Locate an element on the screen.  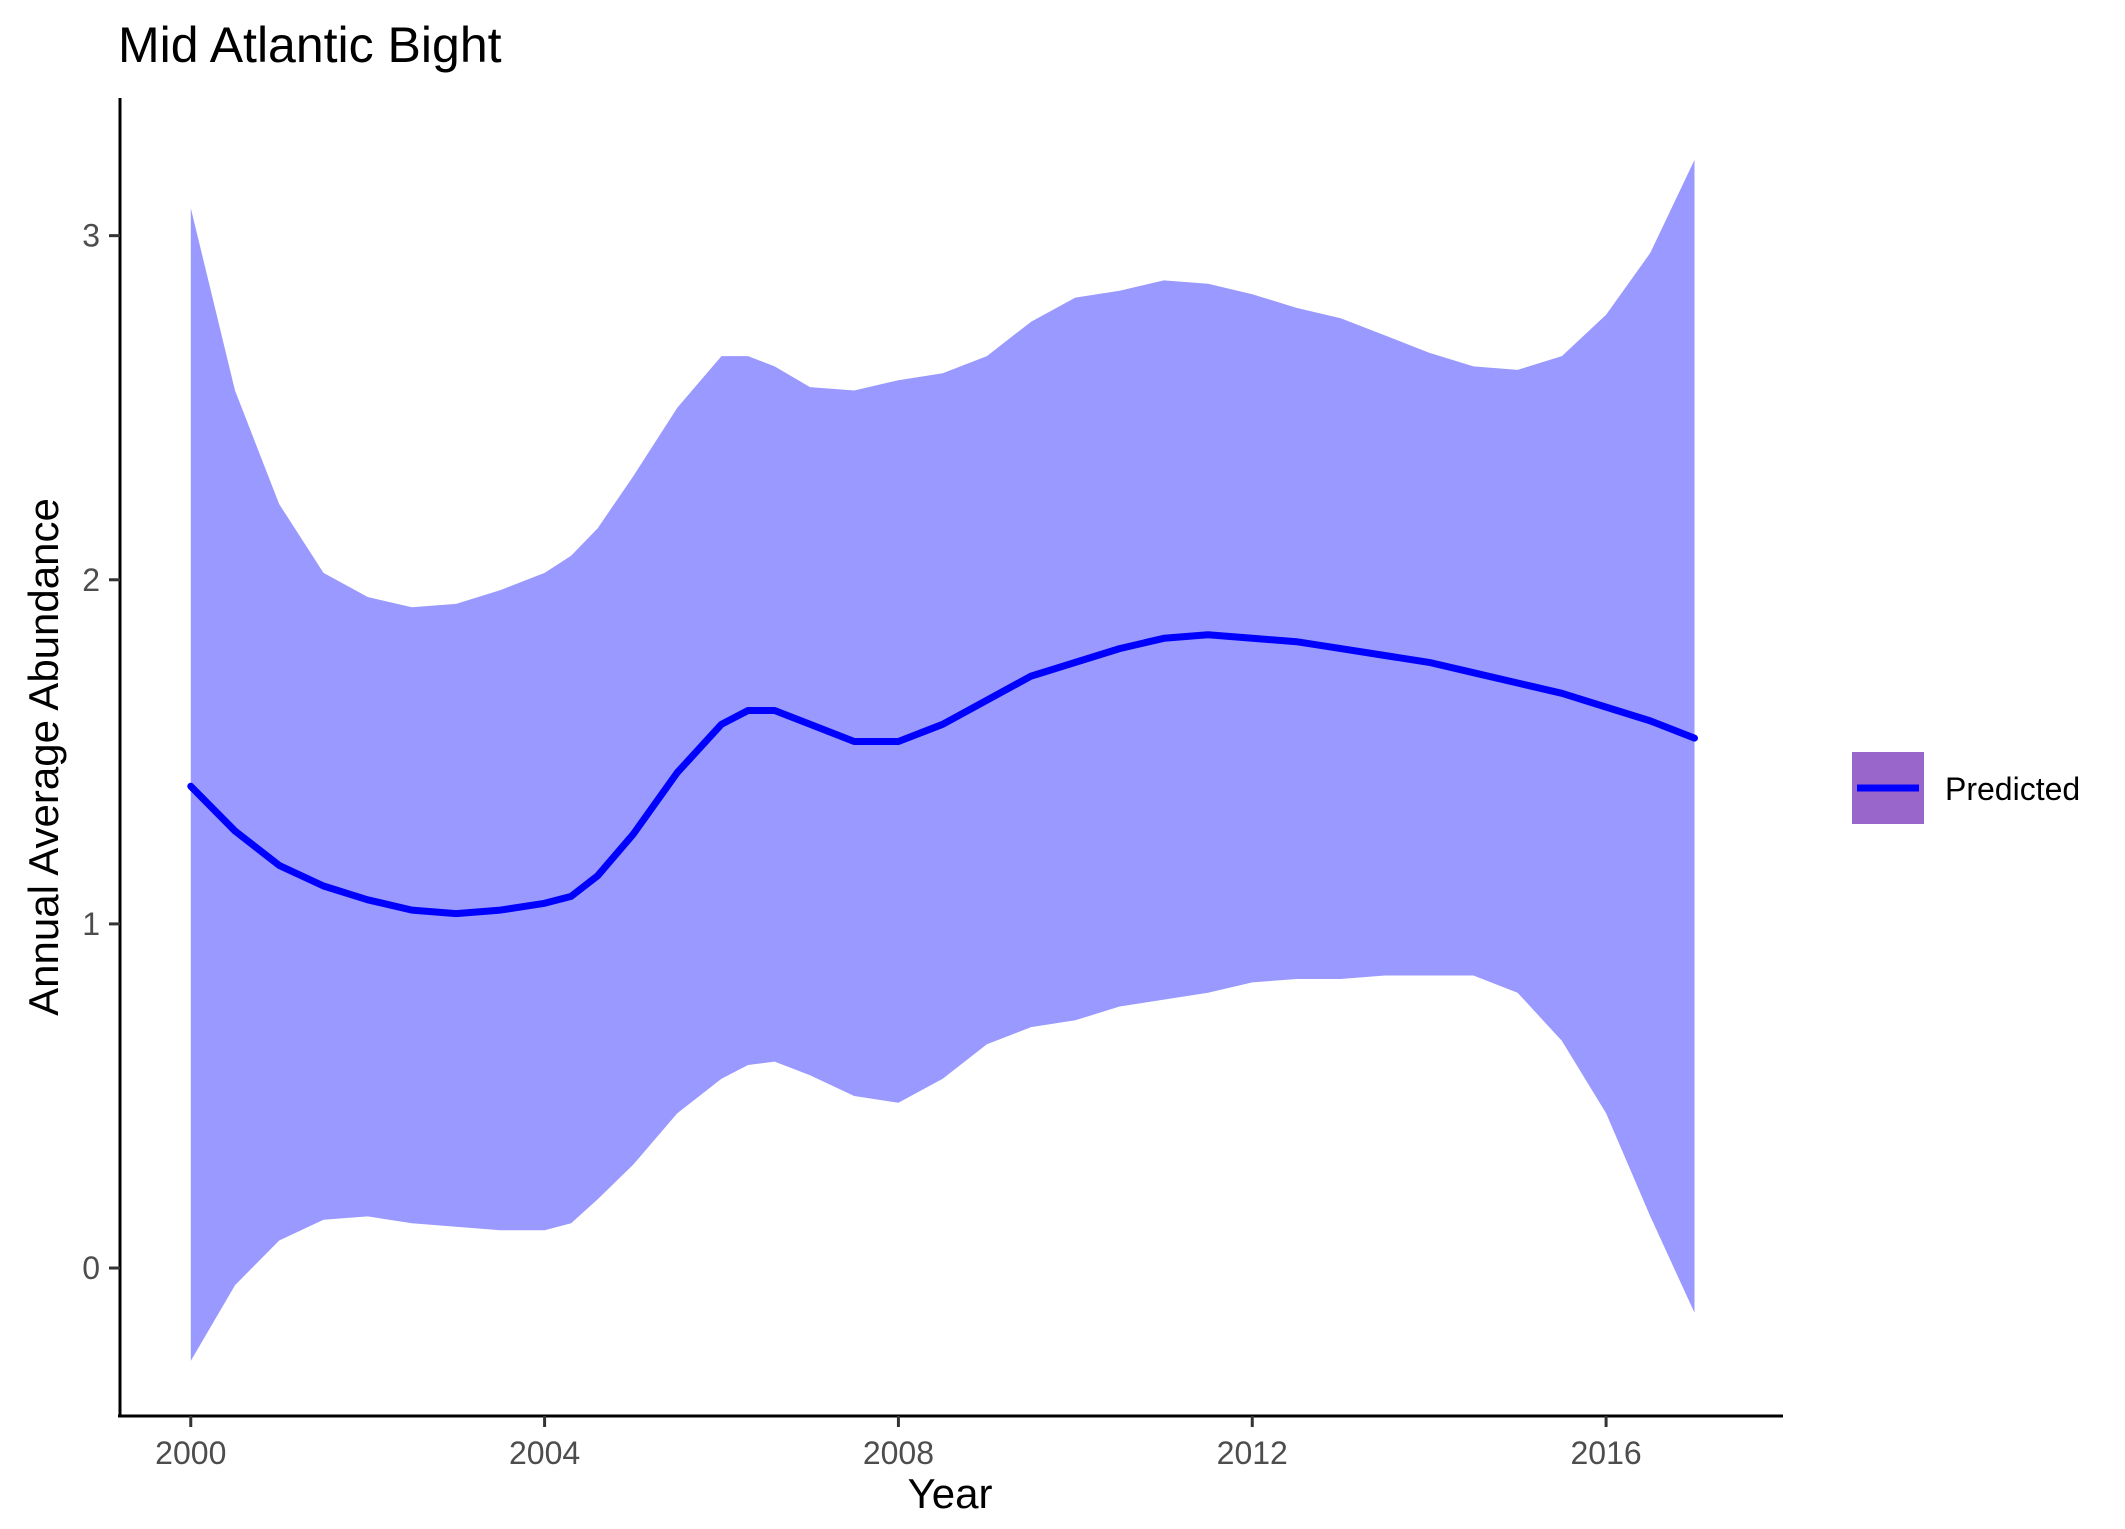
chart-title: Mid Atlantic Bight is located at coordinates (310, 45).